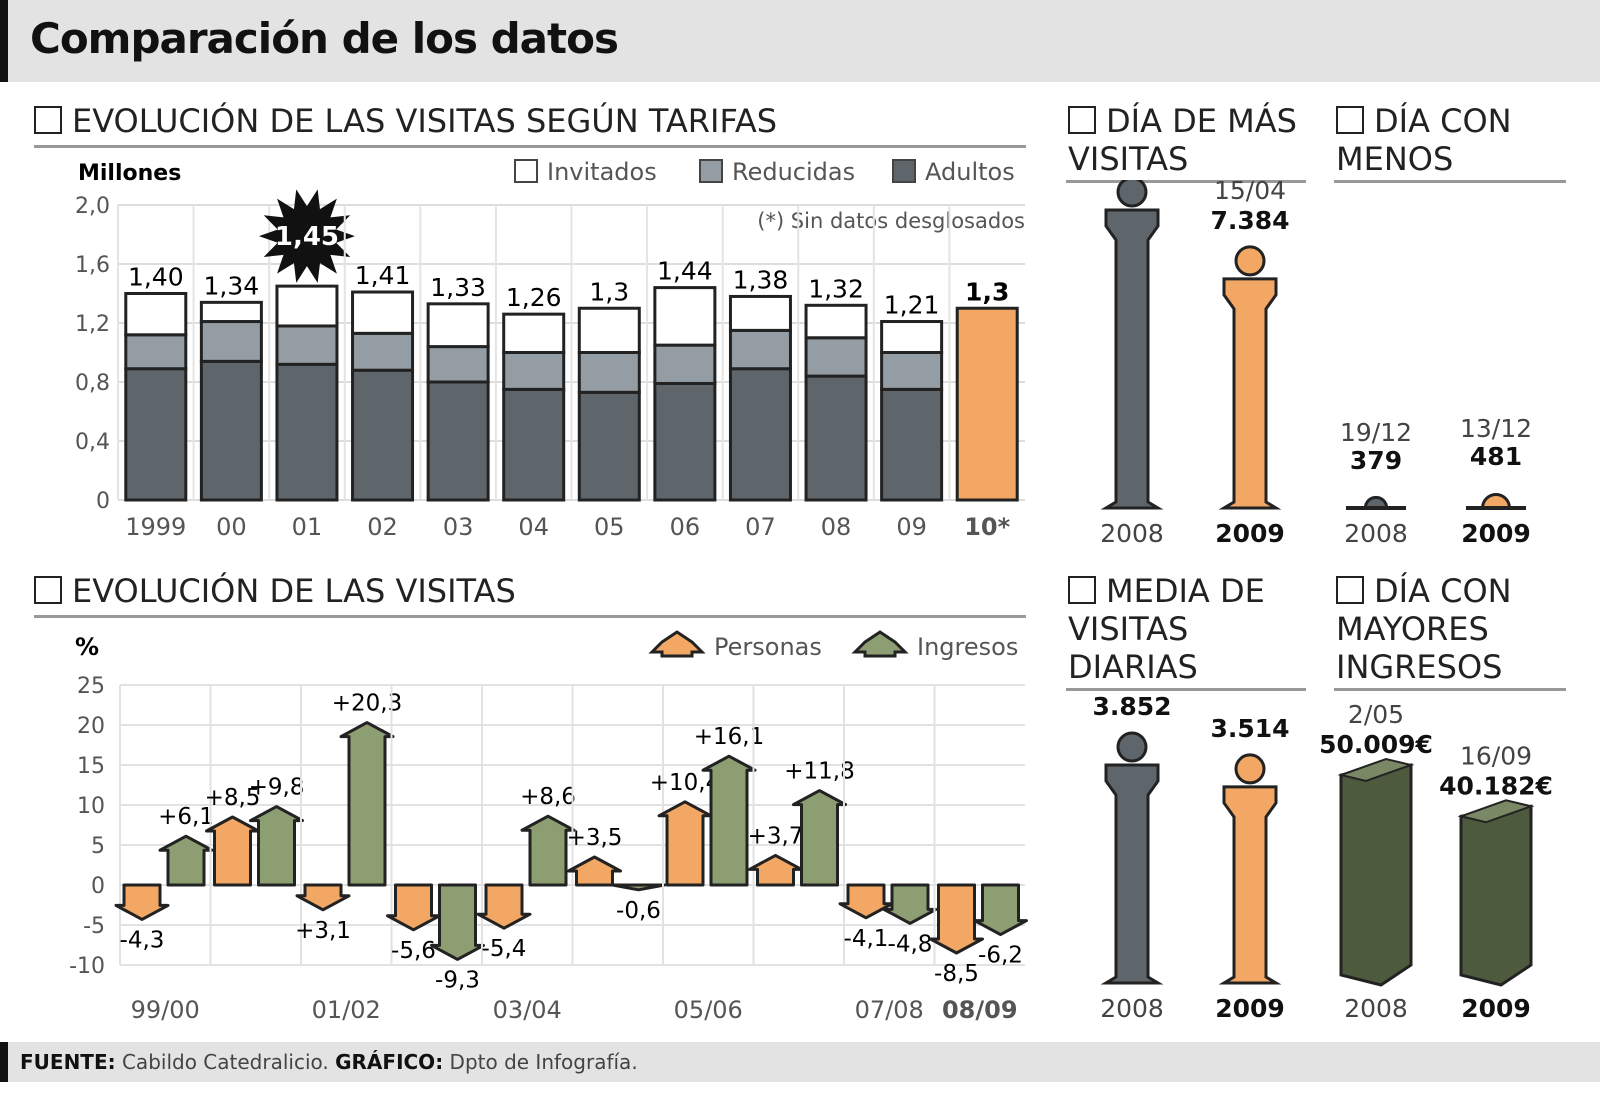  I want to click on section-title: EVOLUCIÓN DE LAS VISITAS, so click(294, 591).